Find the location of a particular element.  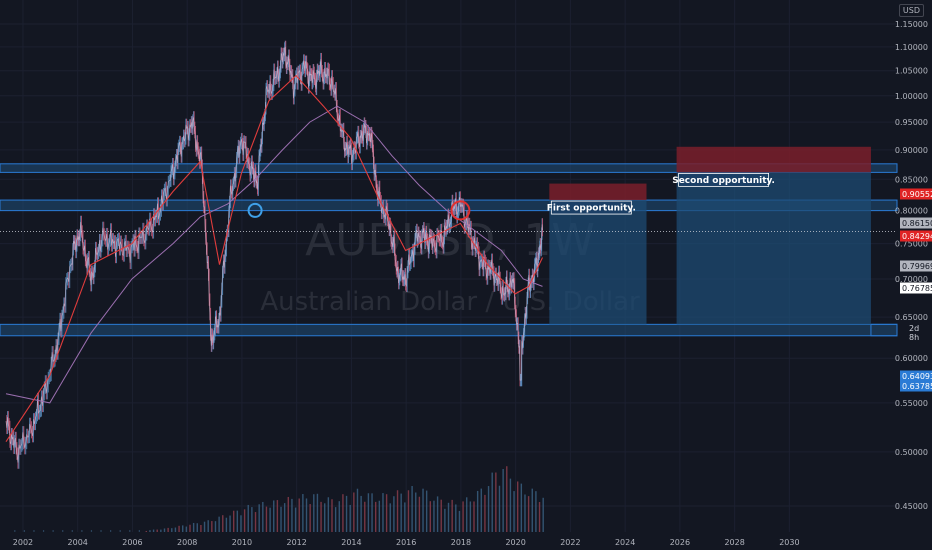

y-tick-label: 0.85000 is located at coordinates (911, 179).